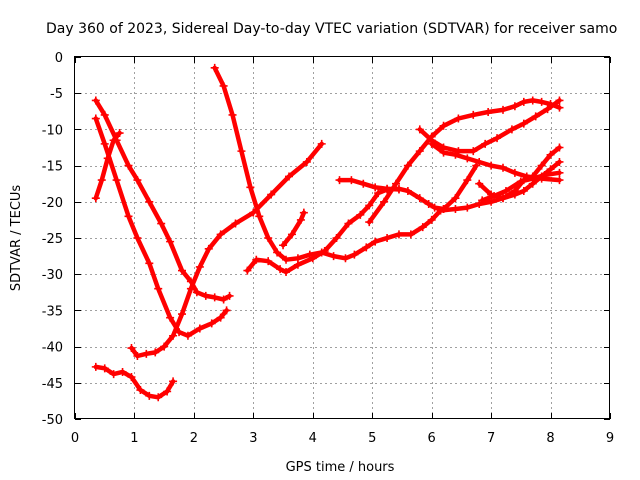 The width and height of the screenshot is (640, 480). I want to click on y-tick-label: -15, so click(52, 167).